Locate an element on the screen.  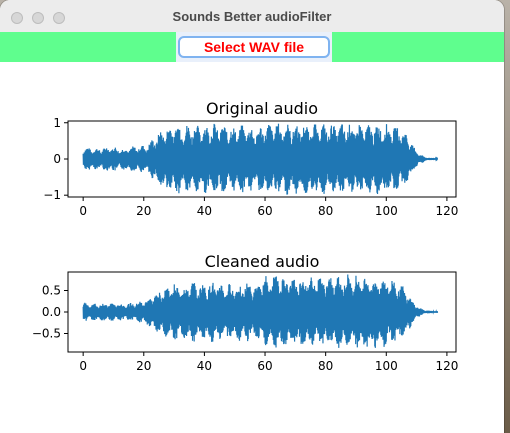
chart-title: Original audio is located at coordinates (262, 108).